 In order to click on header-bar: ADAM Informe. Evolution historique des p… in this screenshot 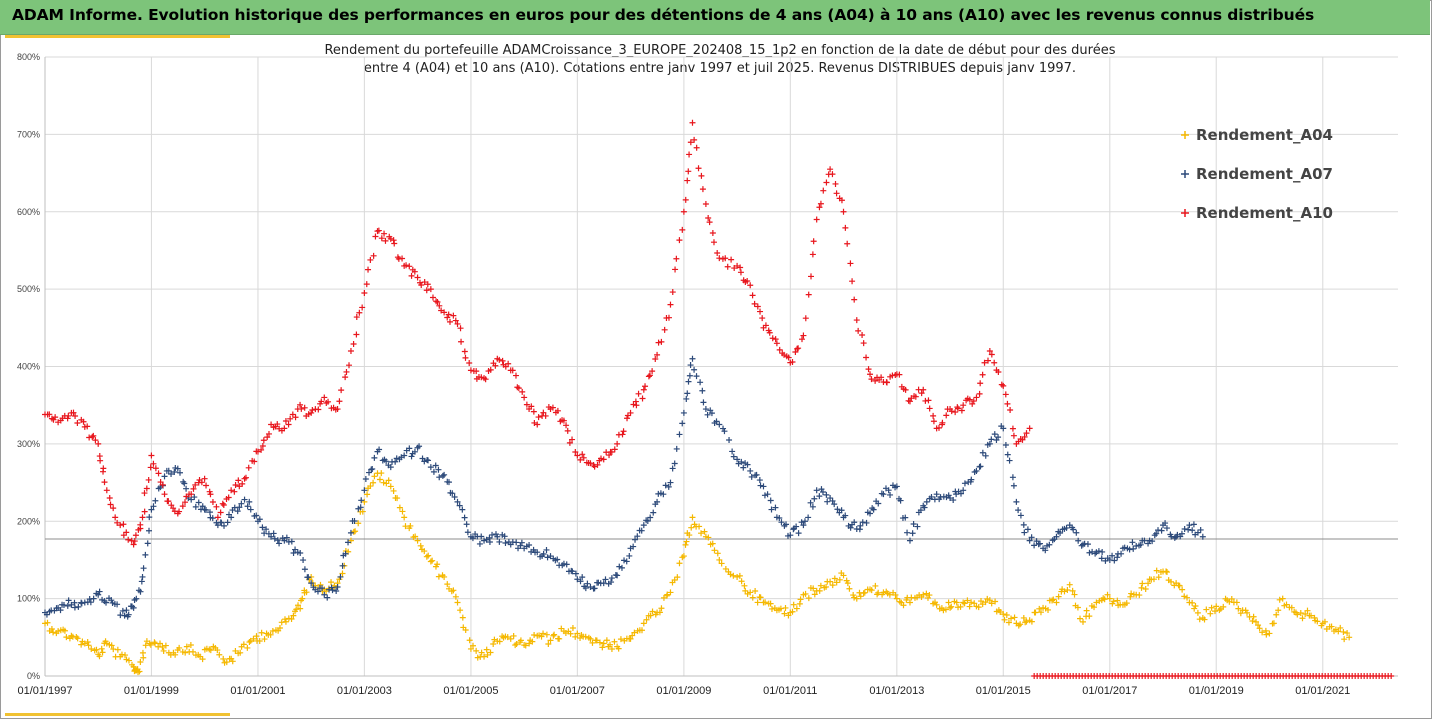, I will do `click(715, 17)`.